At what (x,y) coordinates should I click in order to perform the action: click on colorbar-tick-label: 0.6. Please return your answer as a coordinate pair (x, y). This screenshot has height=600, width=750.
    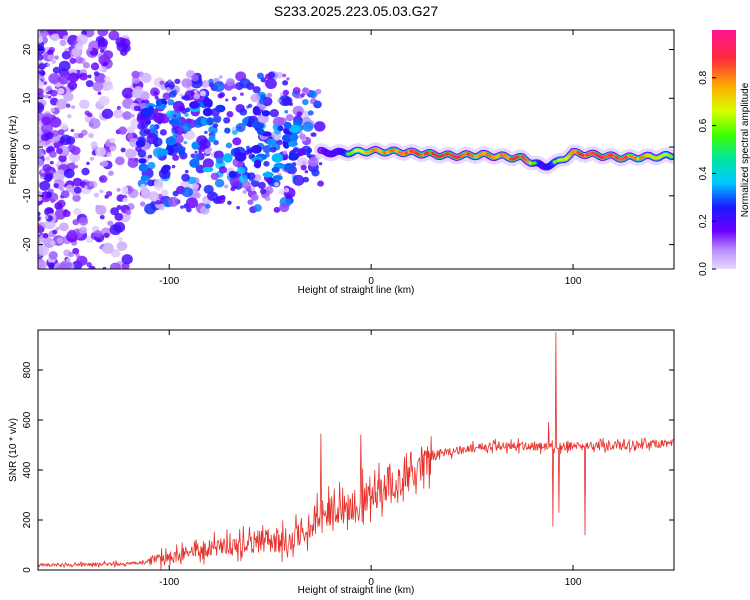
    Looking at the image, I should click on (703, 125).